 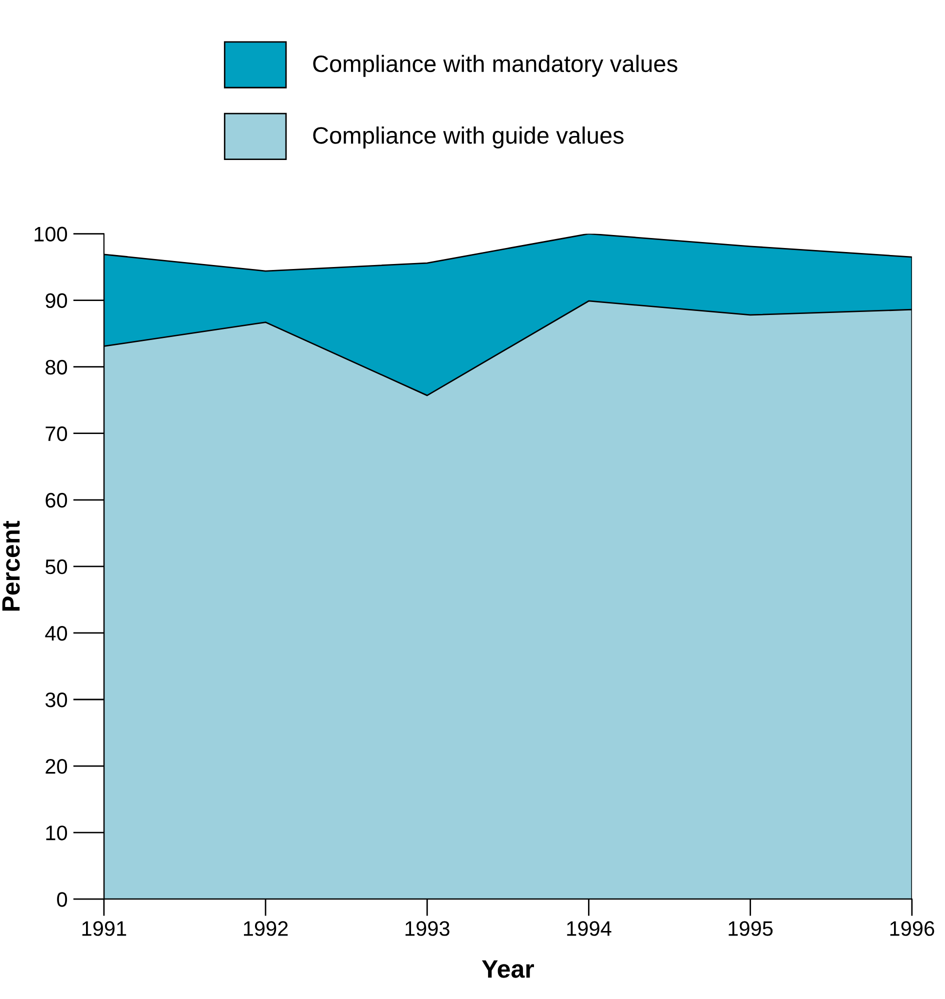 I want to click on y-tick-label: 40, so click(x=56, y=633).